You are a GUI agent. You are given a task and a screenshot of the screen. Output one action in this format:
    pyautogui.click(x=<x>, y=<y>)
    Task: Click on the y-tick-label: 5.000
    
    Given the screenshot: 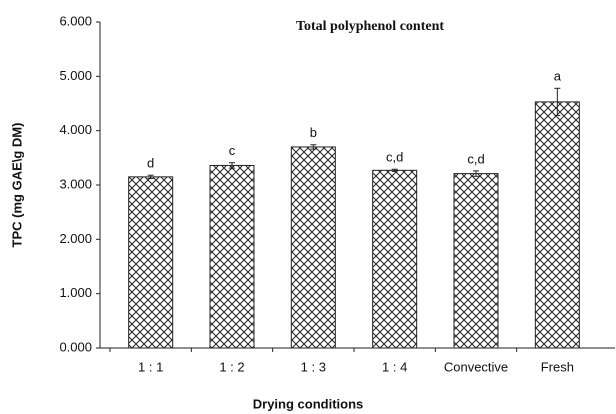 What is the action you would take?
    pyautogui.click(x=75, y=75)
    